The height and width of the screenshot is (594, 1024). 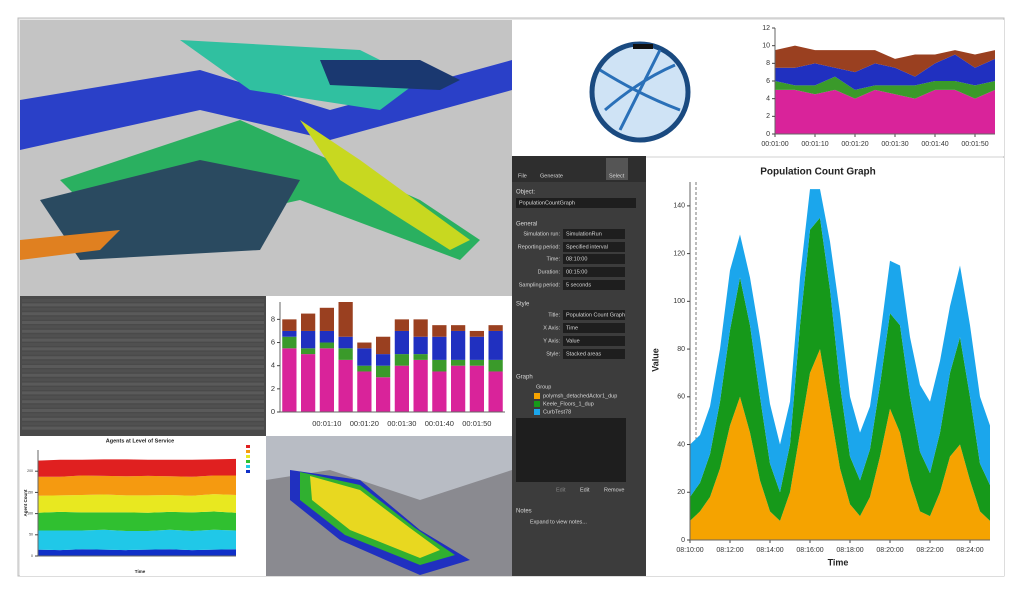 I want to click on tree-item: Keele_Floors_1_dup, so click(x=568, y=404).